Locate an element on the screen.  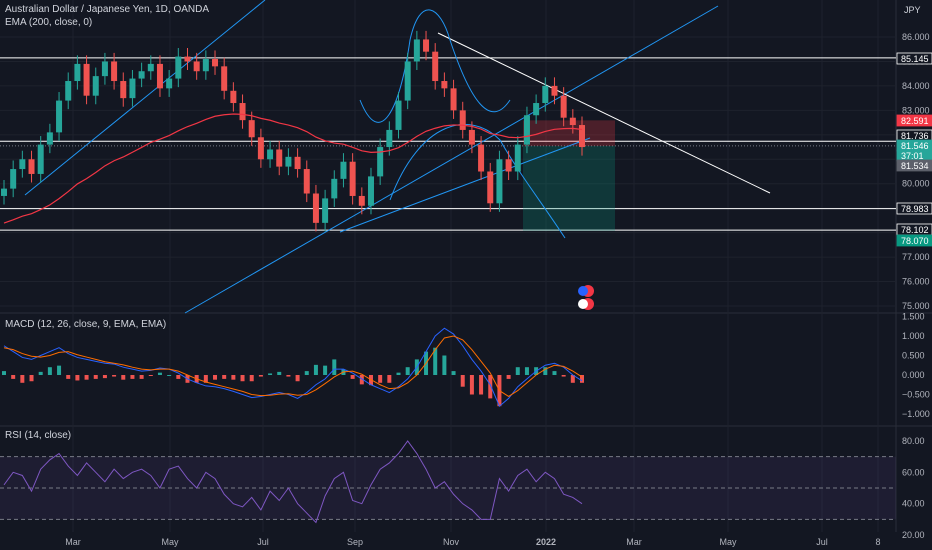
rsi-tick-label: 60.00 is located at coordinates (913, 472).